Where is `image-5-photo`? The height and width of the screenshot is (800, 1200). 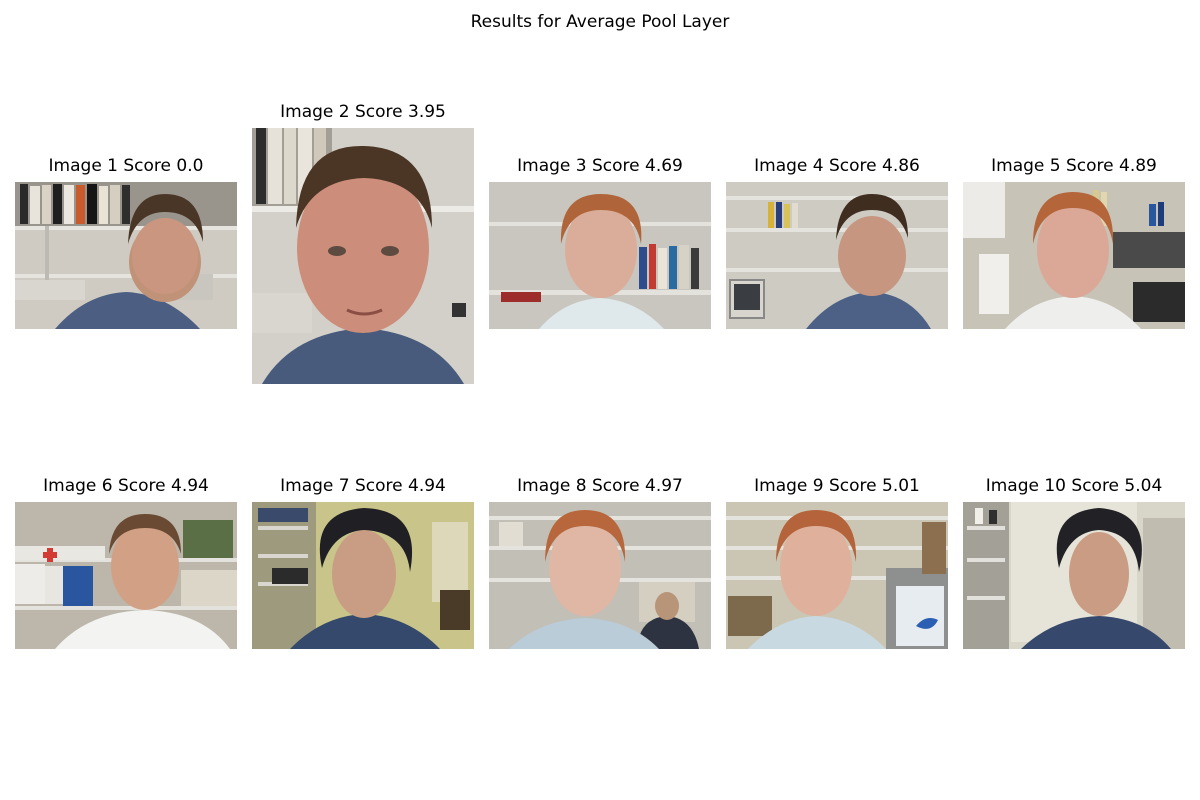 image-5-photo is located at coordinates (1074, 255).